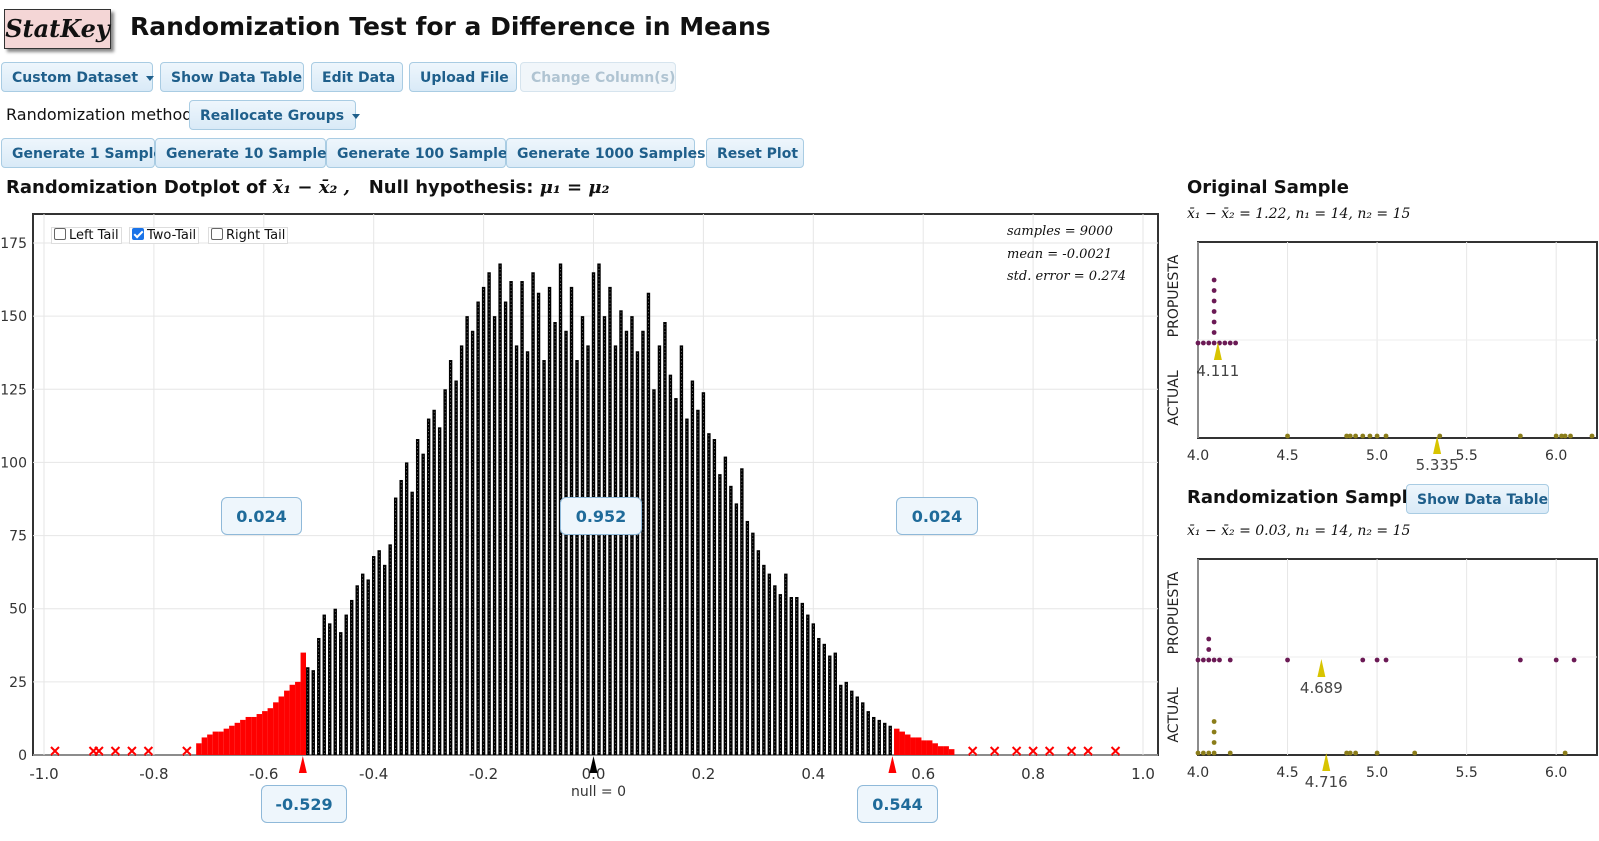  What do you see at coordinates (86, 235) in the screenshot?
I see `left-tail-option: Left Tail` at bounding box center [86, 235].